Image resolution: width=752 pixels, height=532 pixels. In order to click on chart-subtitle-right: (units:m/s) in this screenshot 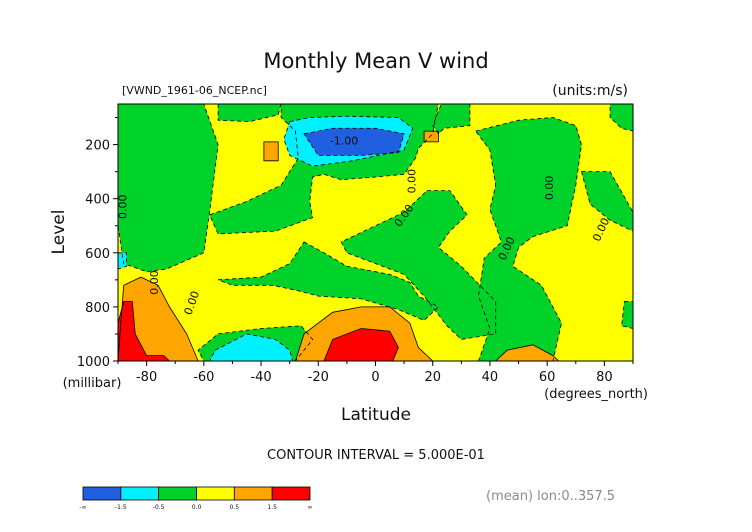, I will do `click(590, 91)`.